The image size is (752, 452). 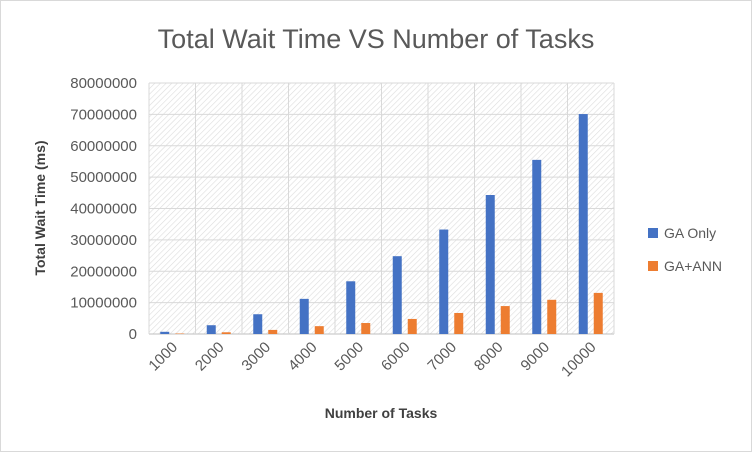 What do you see at coordinates (40, 207) in the screenshot?
I see `y-axis-label: Total Wait Time (ms)` at bounding box center [40, 207].